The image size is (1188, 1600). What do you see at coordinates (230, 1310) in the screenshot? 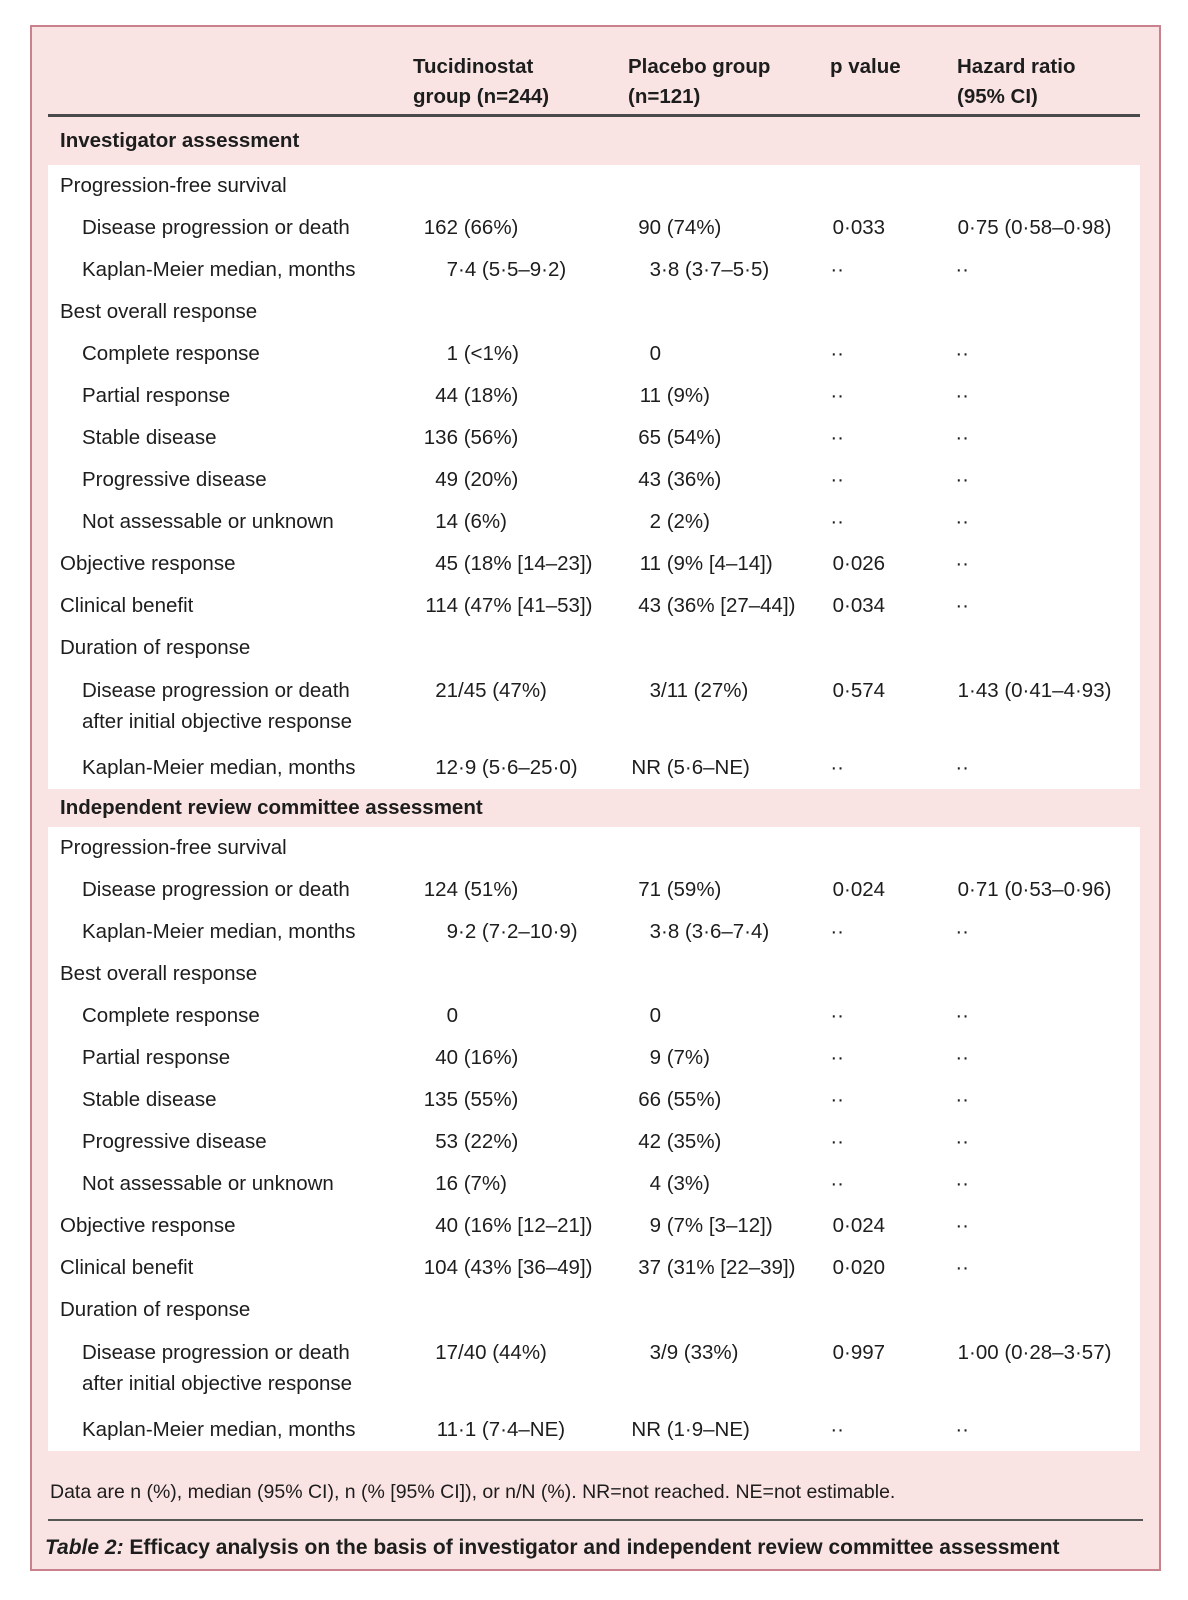
I see `row-label: Duration of response` at bounding box center [230, 1310].